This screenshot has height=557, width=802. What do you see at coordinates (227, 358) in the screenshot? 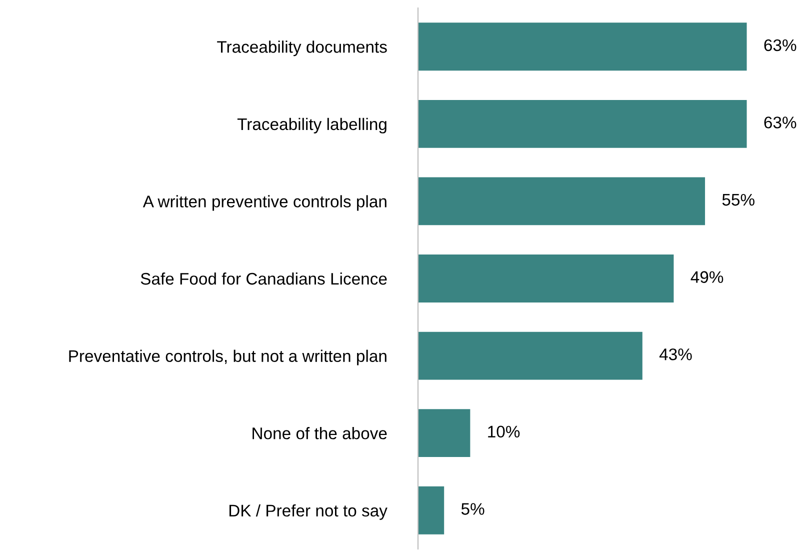
I see `y-tick-label: Preventative controls, but not a written plan` at bounding box center [227, 358].